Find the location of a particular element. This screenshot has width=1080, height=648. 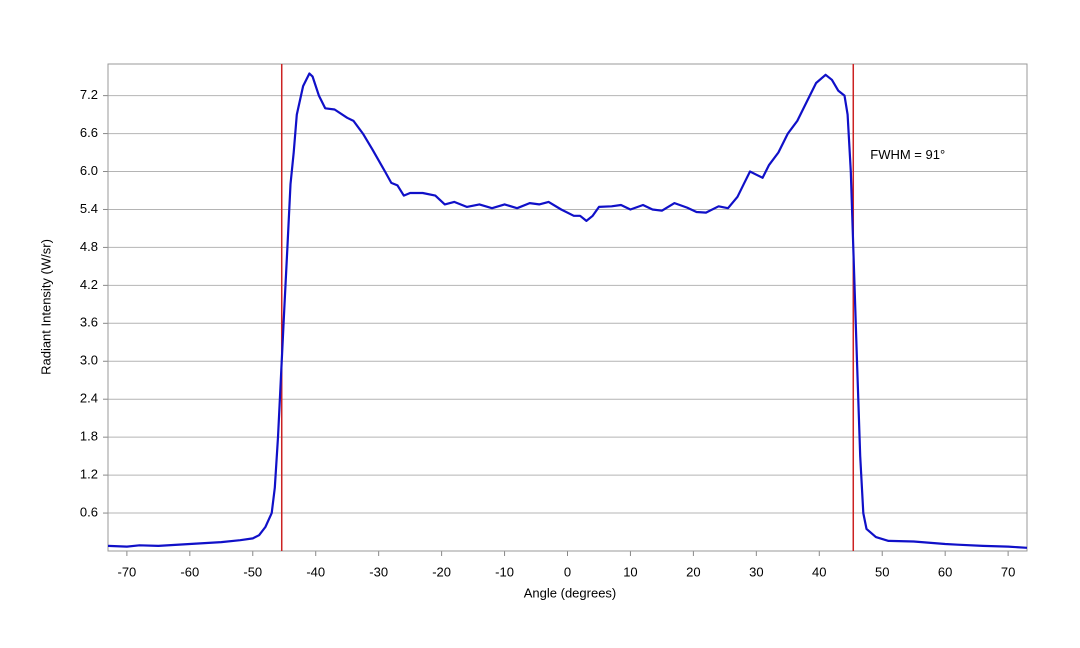

y-tick-label: 2.4 is located at coordinates (89, 398).